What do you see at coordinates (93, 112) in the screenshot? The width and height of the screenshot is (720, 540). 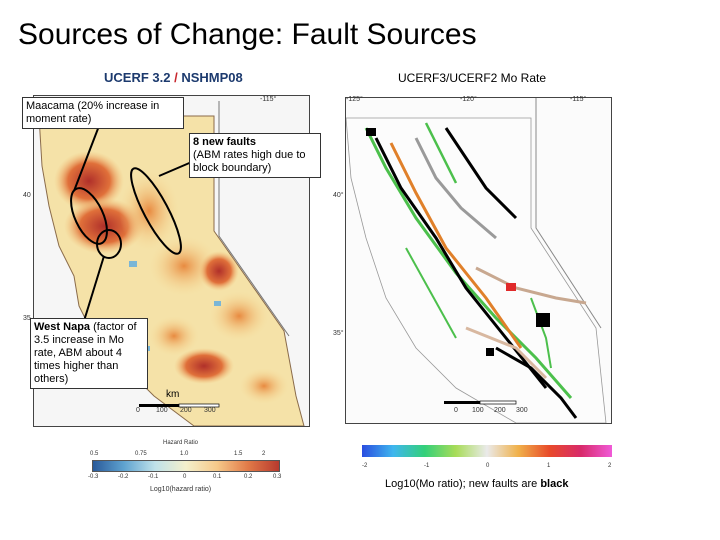 I see `maacama-text: (20% increase in moment rate)` at bounding box center [93, 112].